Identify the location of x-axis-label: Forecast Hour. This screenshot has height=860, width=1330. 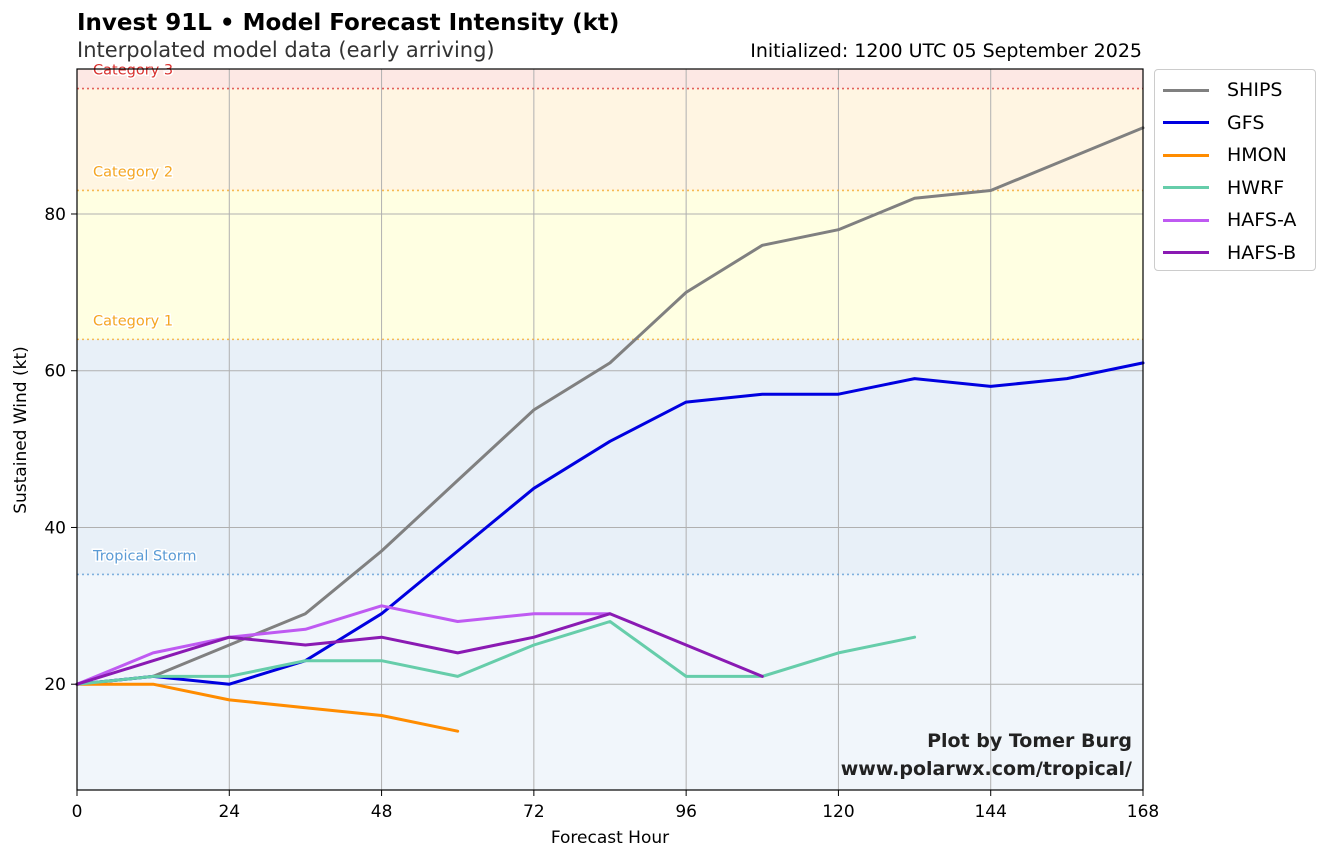
(610, 838).